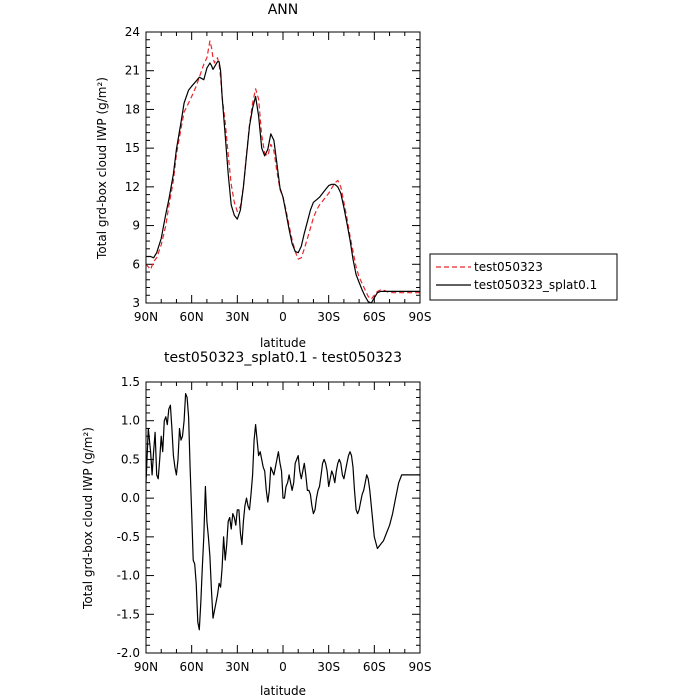 This screenshot has width=700, height=700. I want to click on bottom-x-tick-label: 30N, so click(237, 667).